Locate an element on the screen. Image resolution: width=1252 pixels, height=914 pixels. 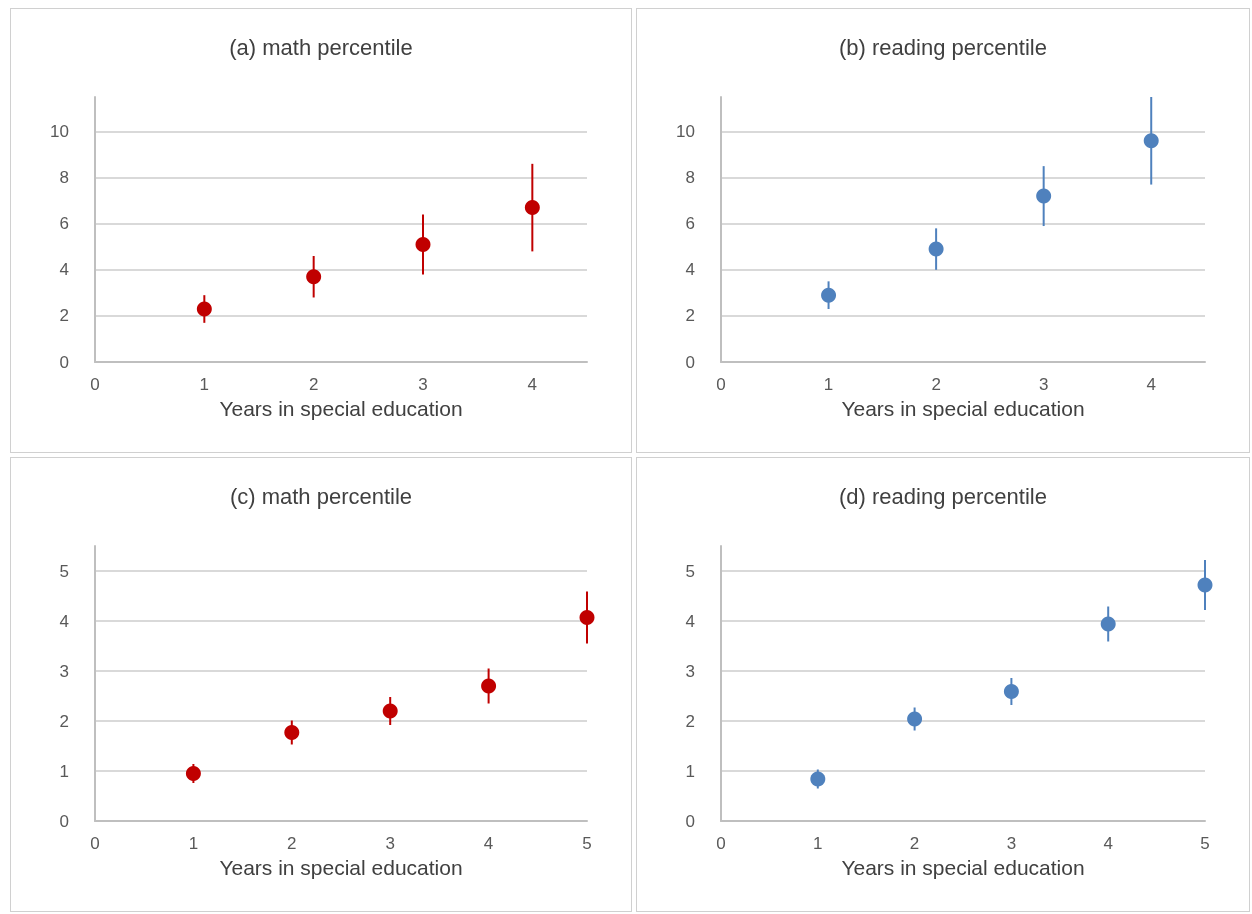
chart-title: (d) reading percentile is located at coordinates (943, 496).